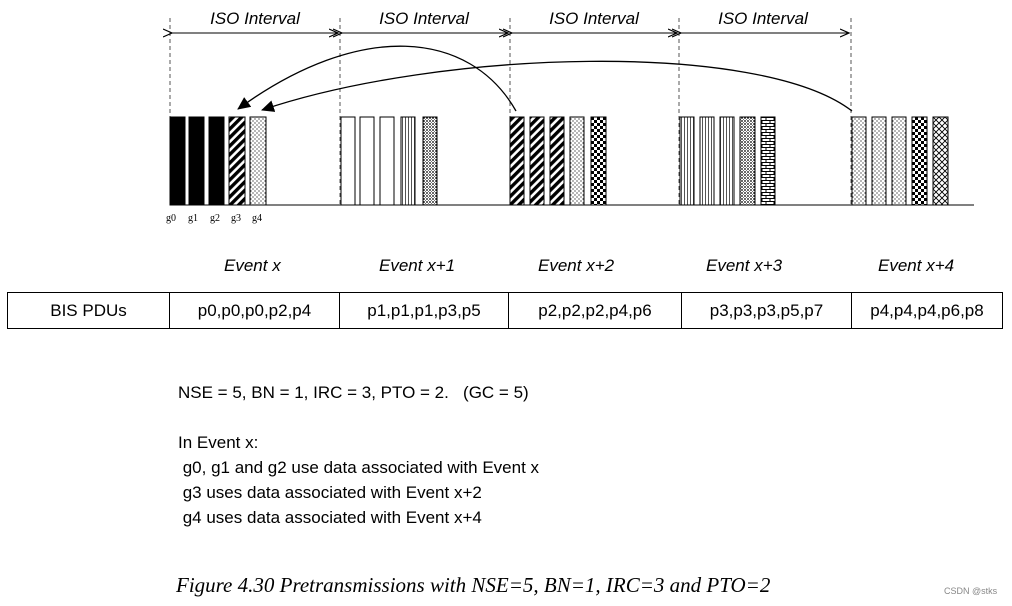 The height and width of the screenshot is (606, 1012). Describe the element at coordinates (763, 18) in the screenshot. I see `interval-label-4: ISO Interval` at that location.